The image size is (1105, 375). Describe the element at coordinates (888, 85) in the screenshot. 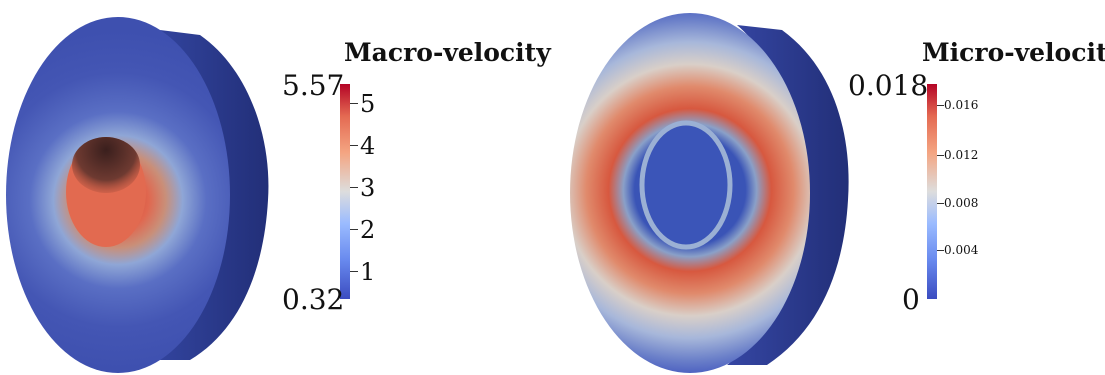

I see `colorbar-max-label: 0.018` at that location.